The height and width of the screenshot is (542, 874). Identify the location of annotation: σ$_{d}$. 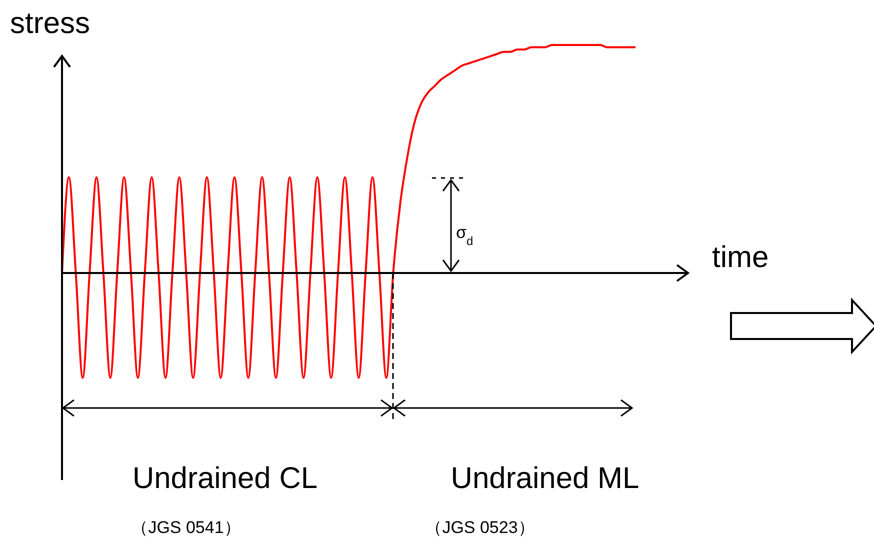
(465, 235).